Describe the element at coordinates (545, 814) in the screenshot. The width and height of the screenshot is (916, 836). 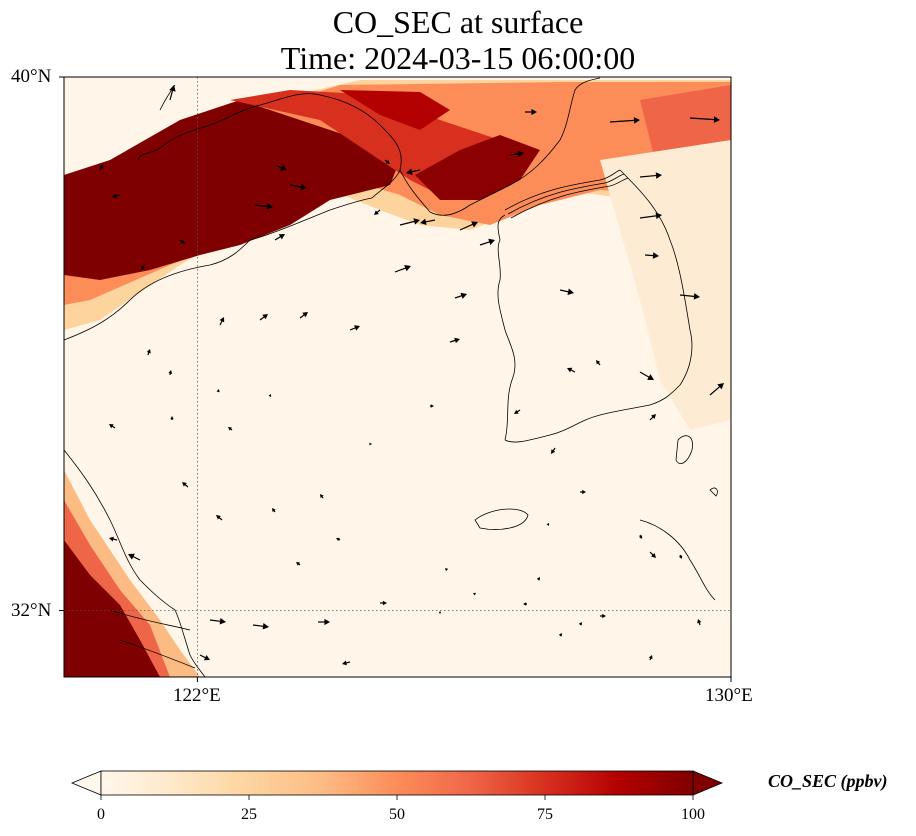
I see `colorbar-tick-75: 75` at that location.